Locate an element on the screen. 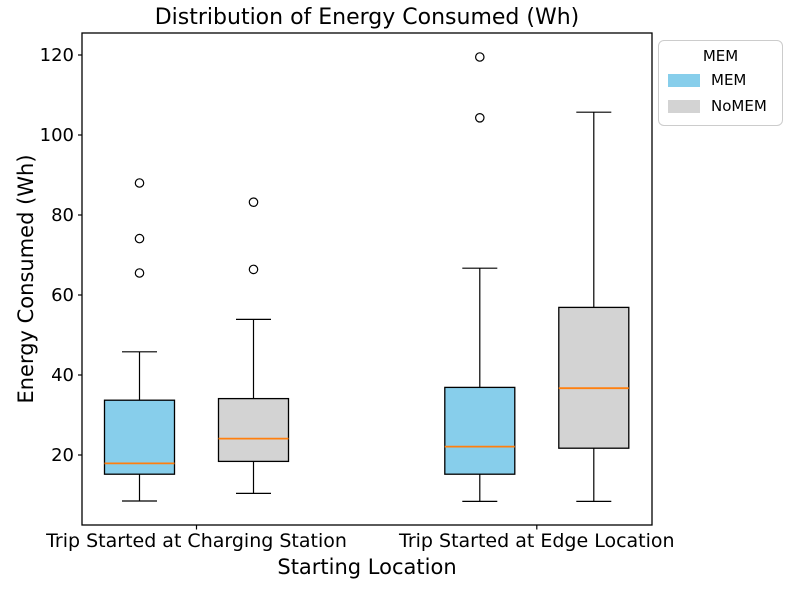 This screenshot has width=790, height=590. legend-item-mem: MEM is located at coordinates (720, 80).